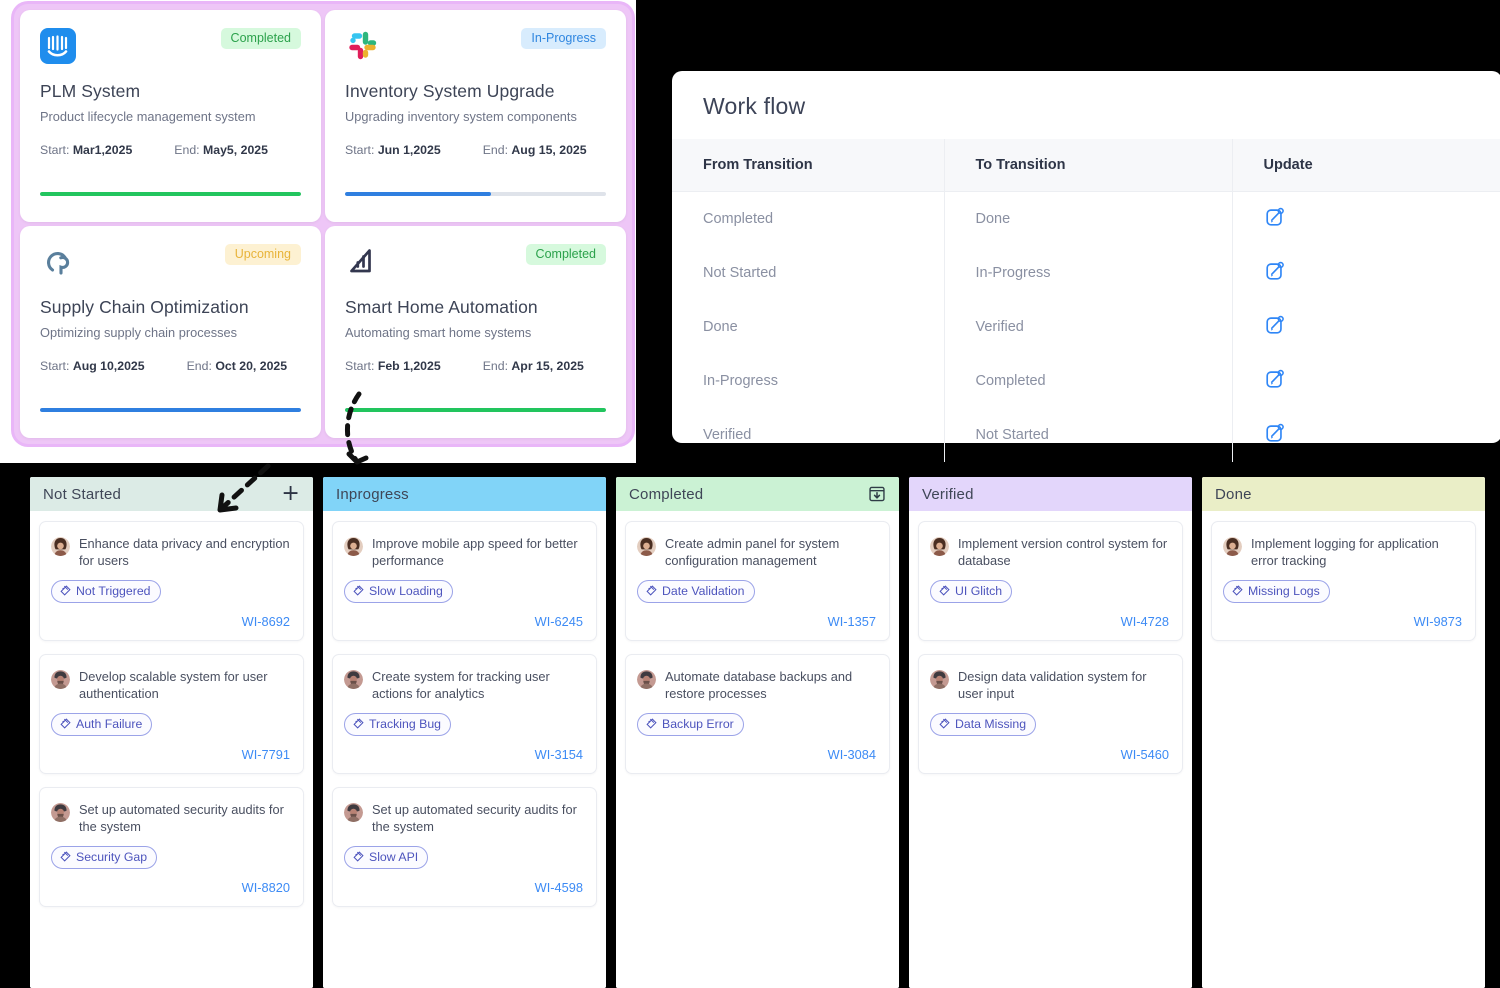 Image resolution: width=1500 pixels, height=988 pixels. Describe the element at coordinates (1086, 327) in the screenshot. I see `table-row: Done Verified` at that location.